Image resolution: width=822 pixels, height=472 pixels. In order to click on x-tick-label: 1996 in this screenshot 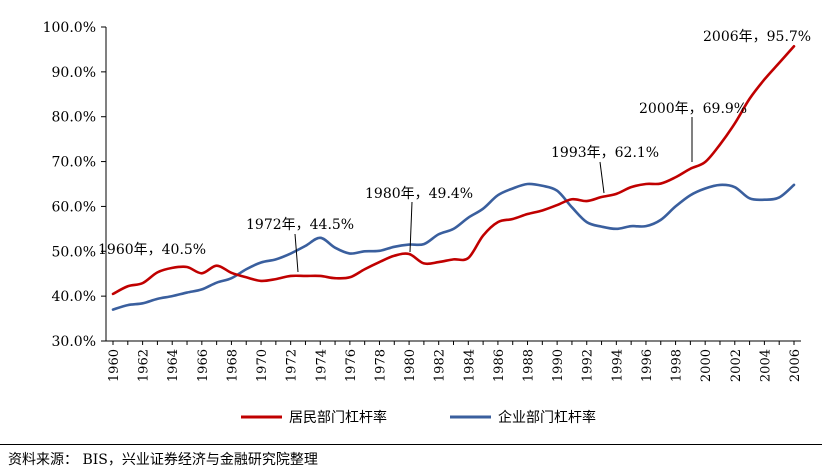, I will do `click(647, 365)`.